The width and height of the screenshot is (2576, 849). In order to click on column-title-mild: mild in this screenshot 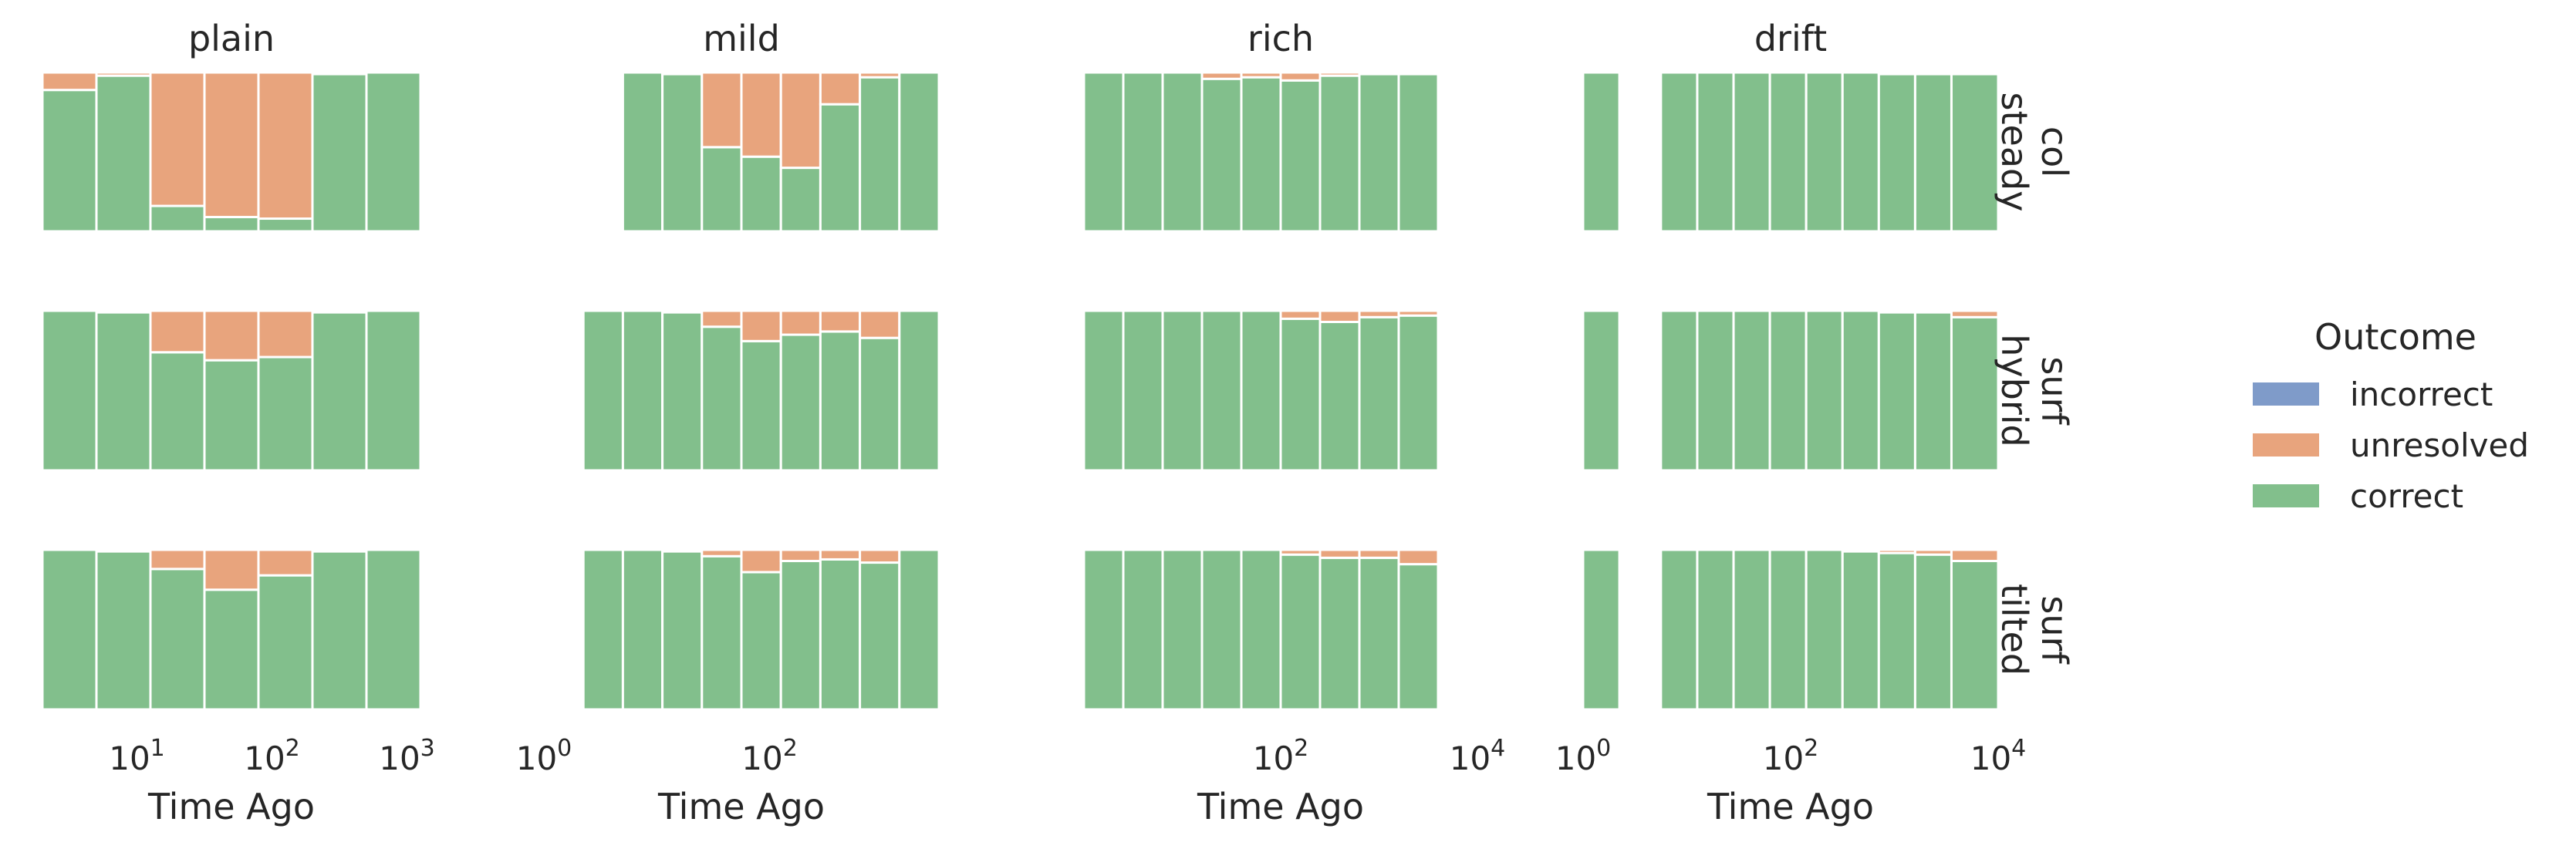, I will do `click(741, 38)`.